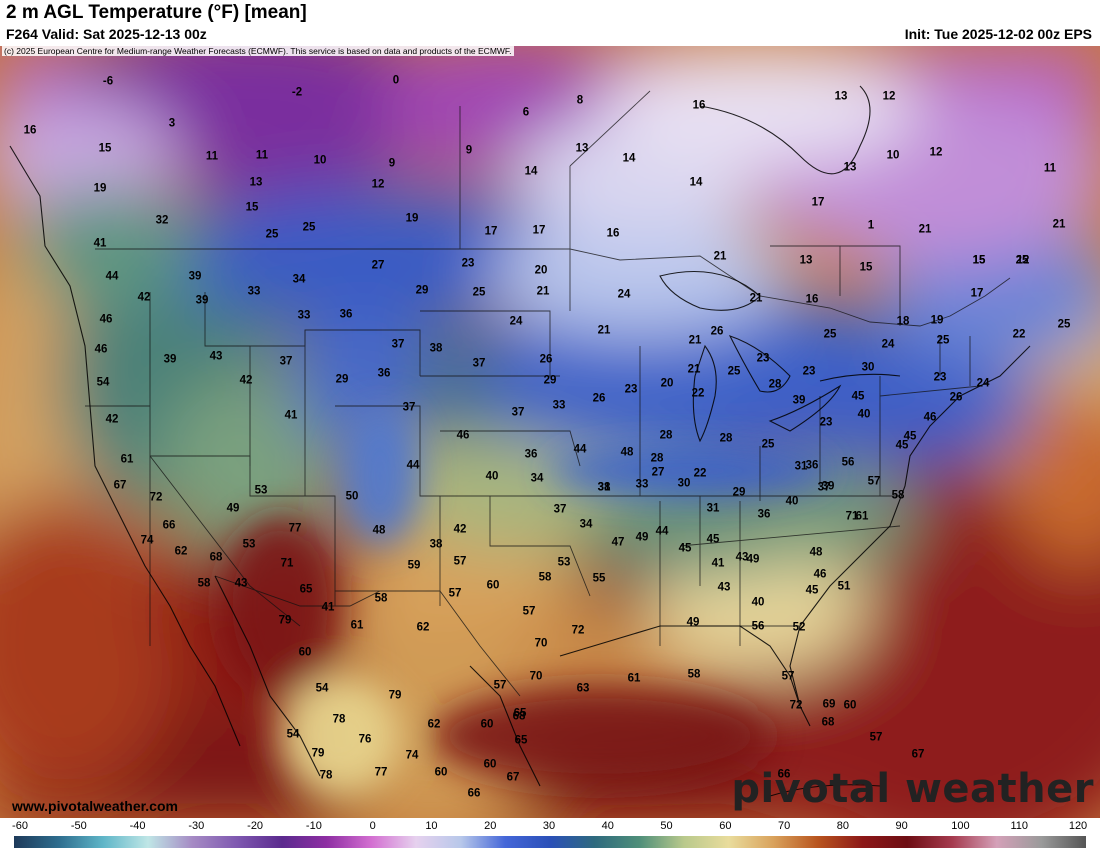  Describe the element at coordinates (700, 473) in the screenshot. I see `station-temp-label: 22` at that location.